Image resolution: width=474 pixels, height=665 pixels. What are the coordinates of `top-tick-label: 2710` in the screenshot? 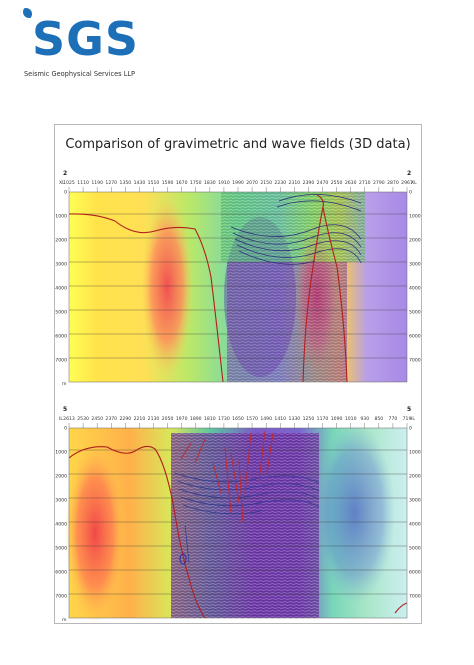 It's located at (365, 183).